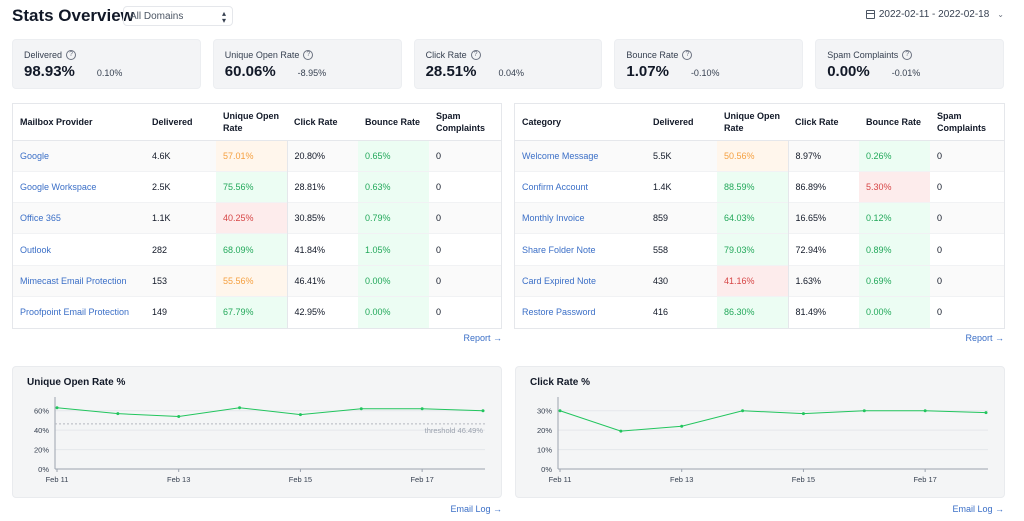 Image resolution: width=1024 pixels, height=521 pixels. Describe the element at coordinates (752, 122) in the screenshot. I see `column-header: Unique Open Rate` at that location.